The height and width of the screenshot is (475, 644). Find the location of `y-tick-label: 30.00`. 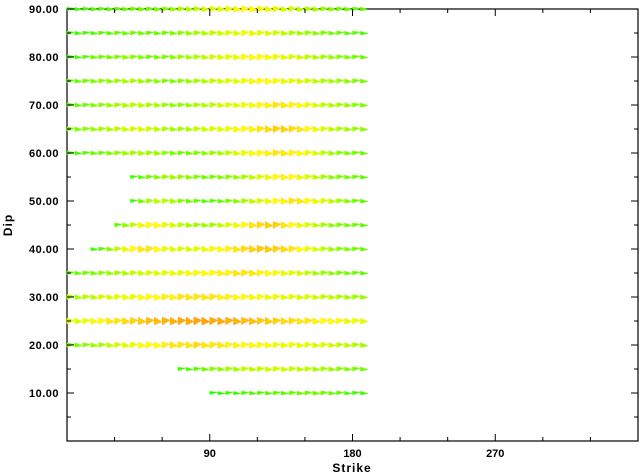

y-tick-label: 30.00 is located at coordinates (44, 298).